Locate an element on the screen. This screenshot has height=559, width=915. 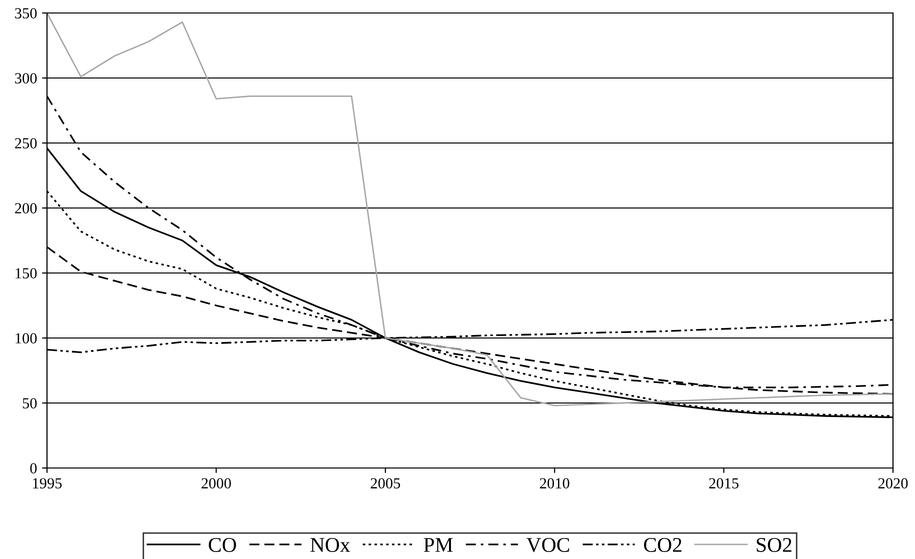
y-tick-label: 300 is located at coordinates (26, 78).